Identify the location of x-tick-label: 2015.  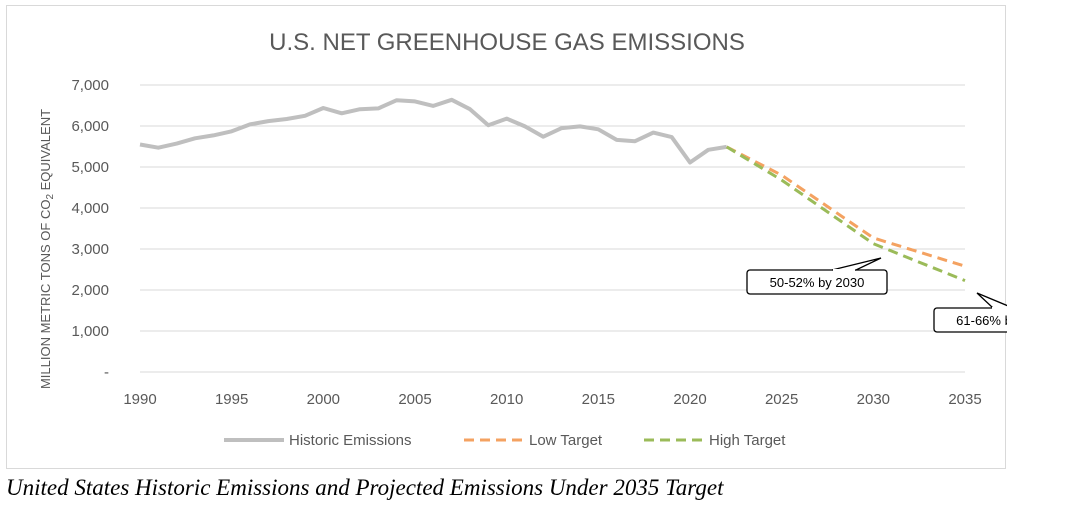
(598, 399).